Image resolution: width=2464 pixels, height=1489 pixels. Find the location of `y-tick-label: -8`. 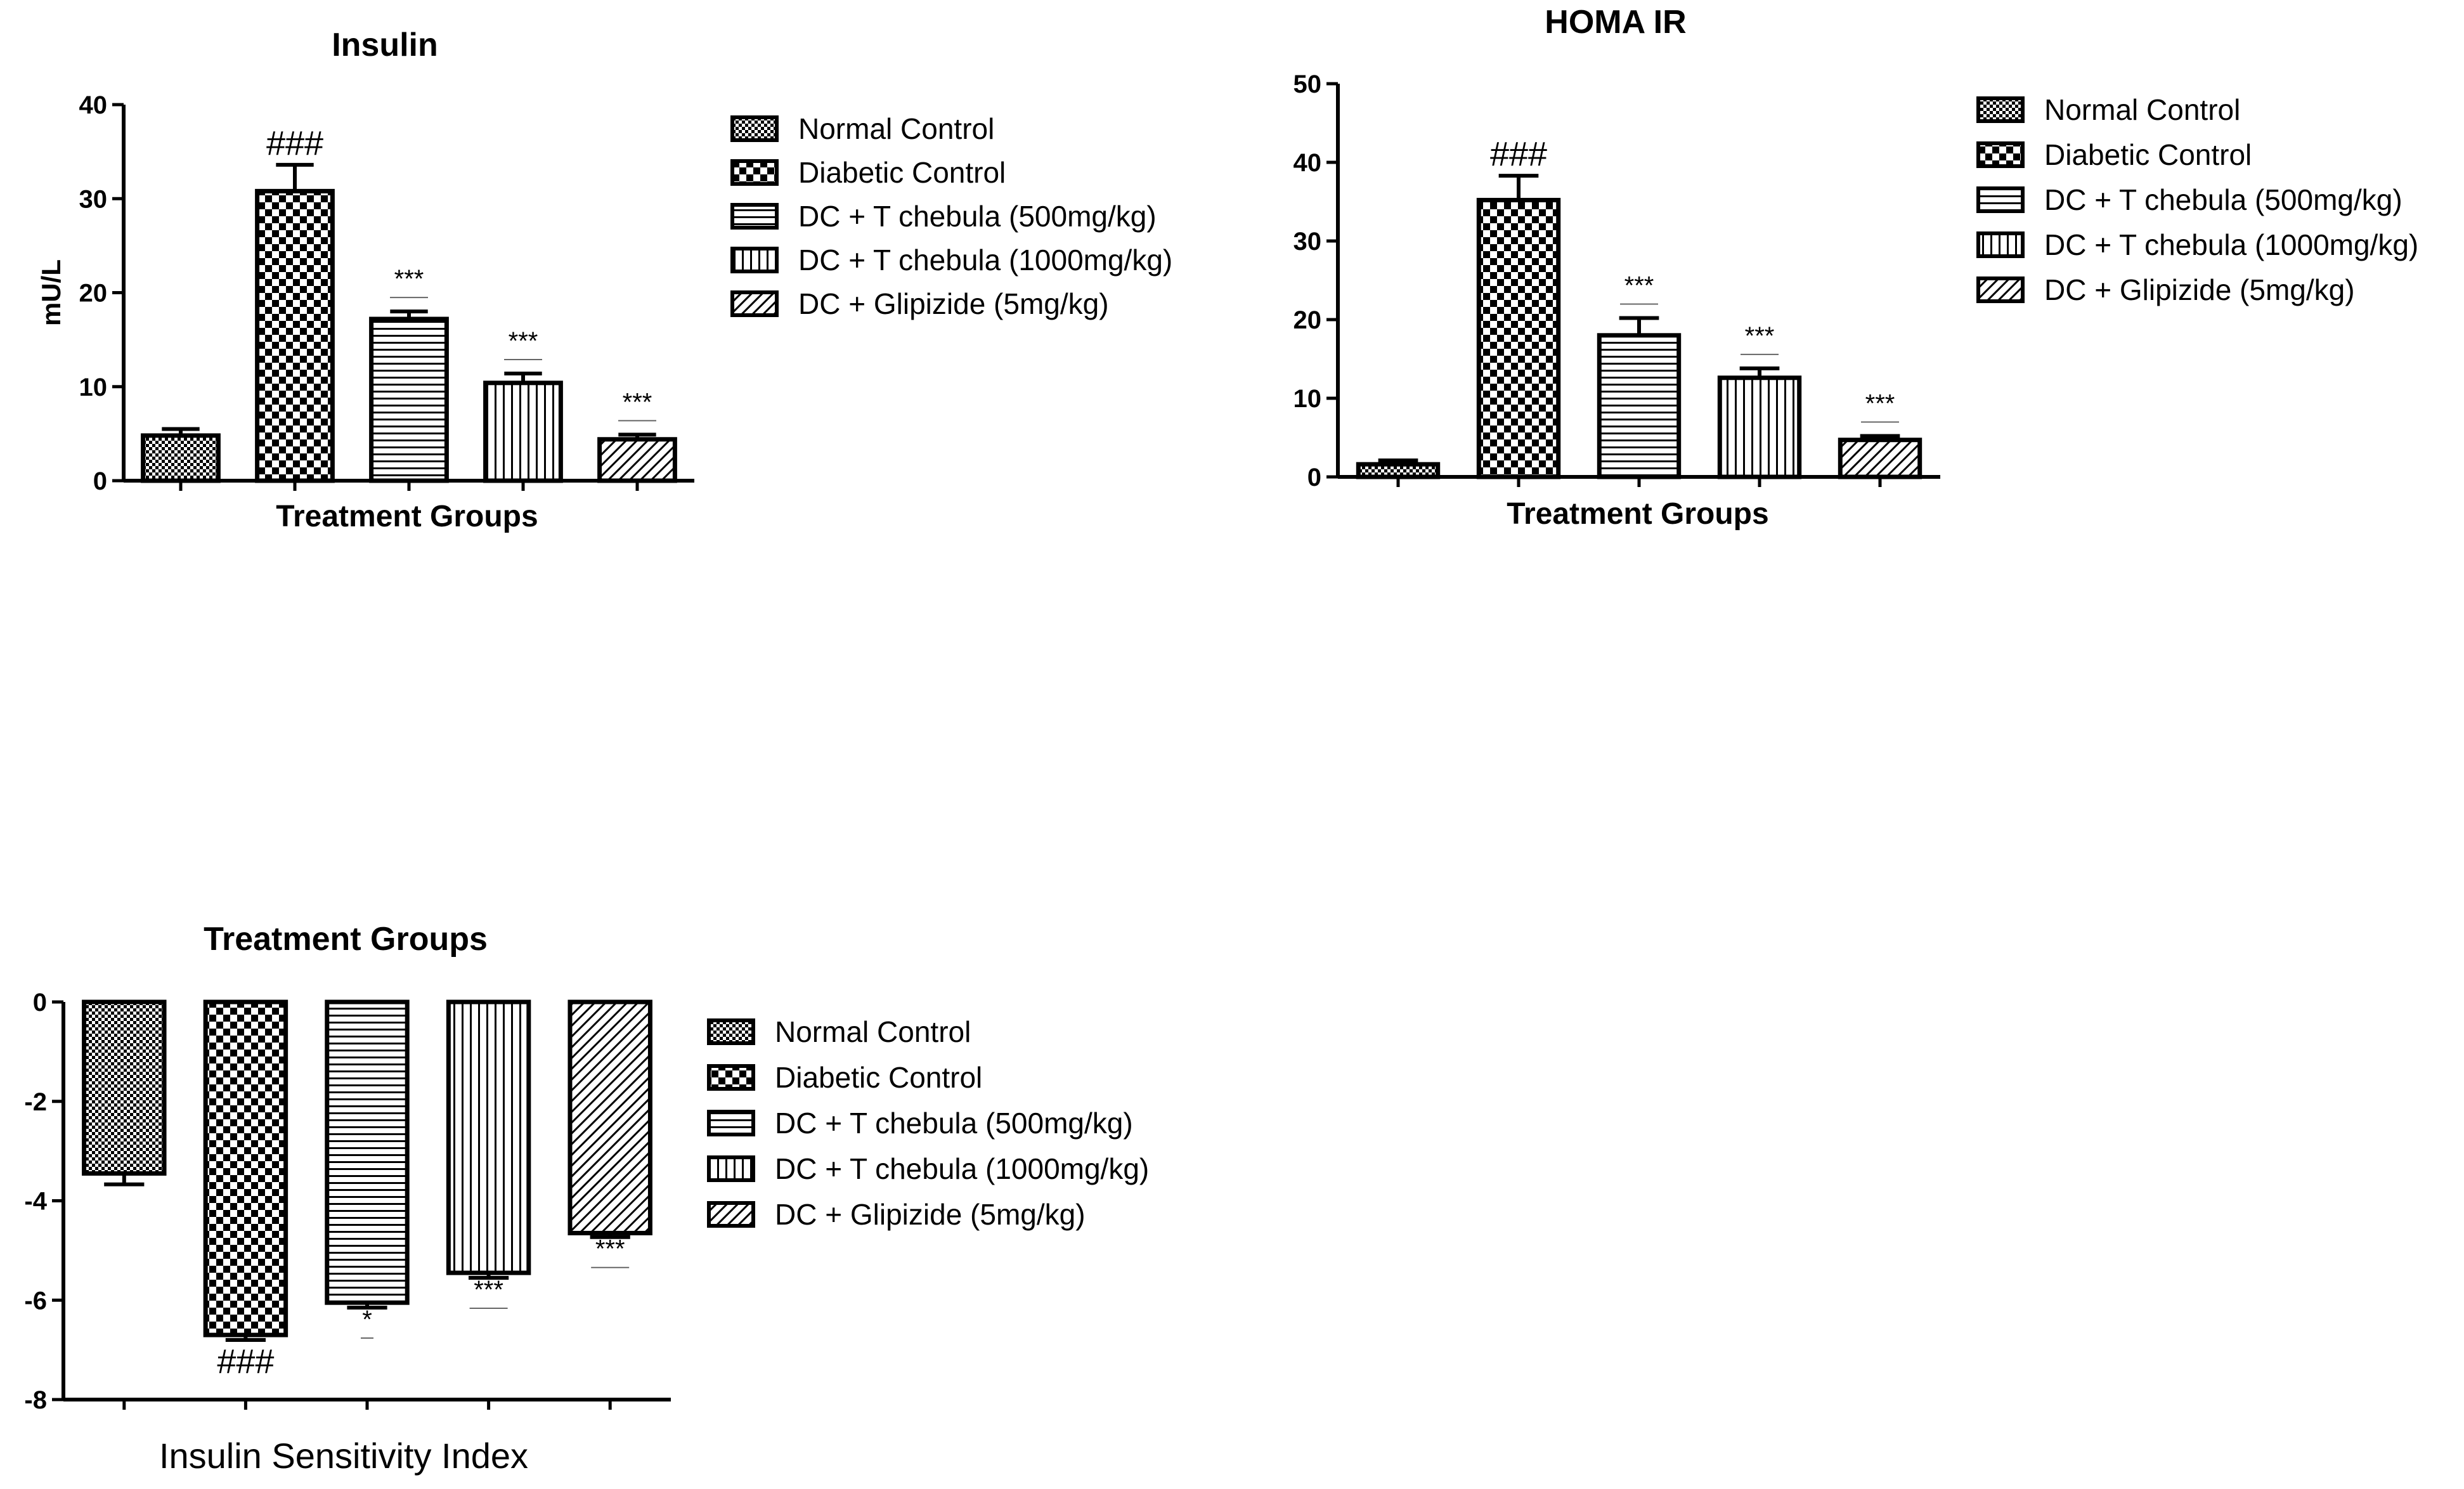

y-tick-label: -8 is located at coordinates (35, 1400).